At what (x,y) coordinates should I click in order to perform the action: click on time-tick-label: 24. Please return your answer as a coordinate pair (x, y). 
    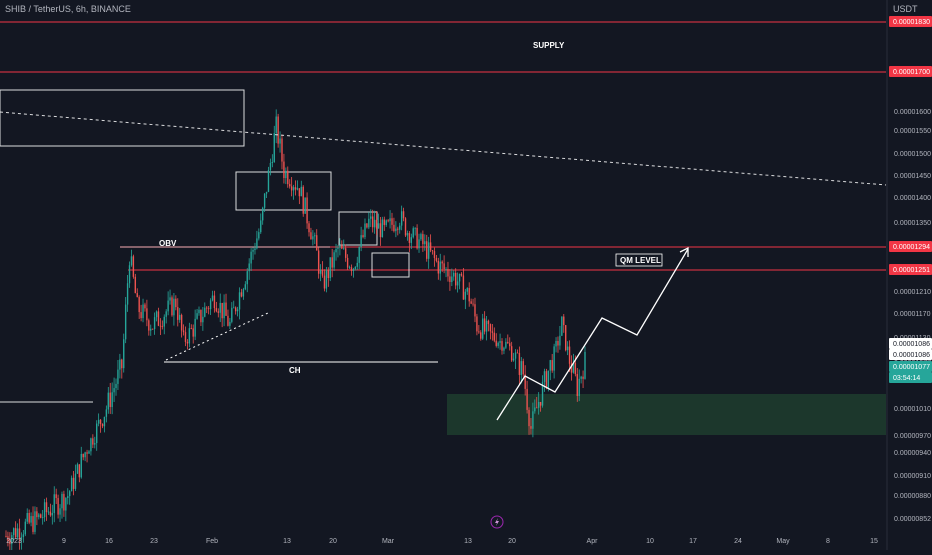
    Looking at the image, I should click on (738, 541).